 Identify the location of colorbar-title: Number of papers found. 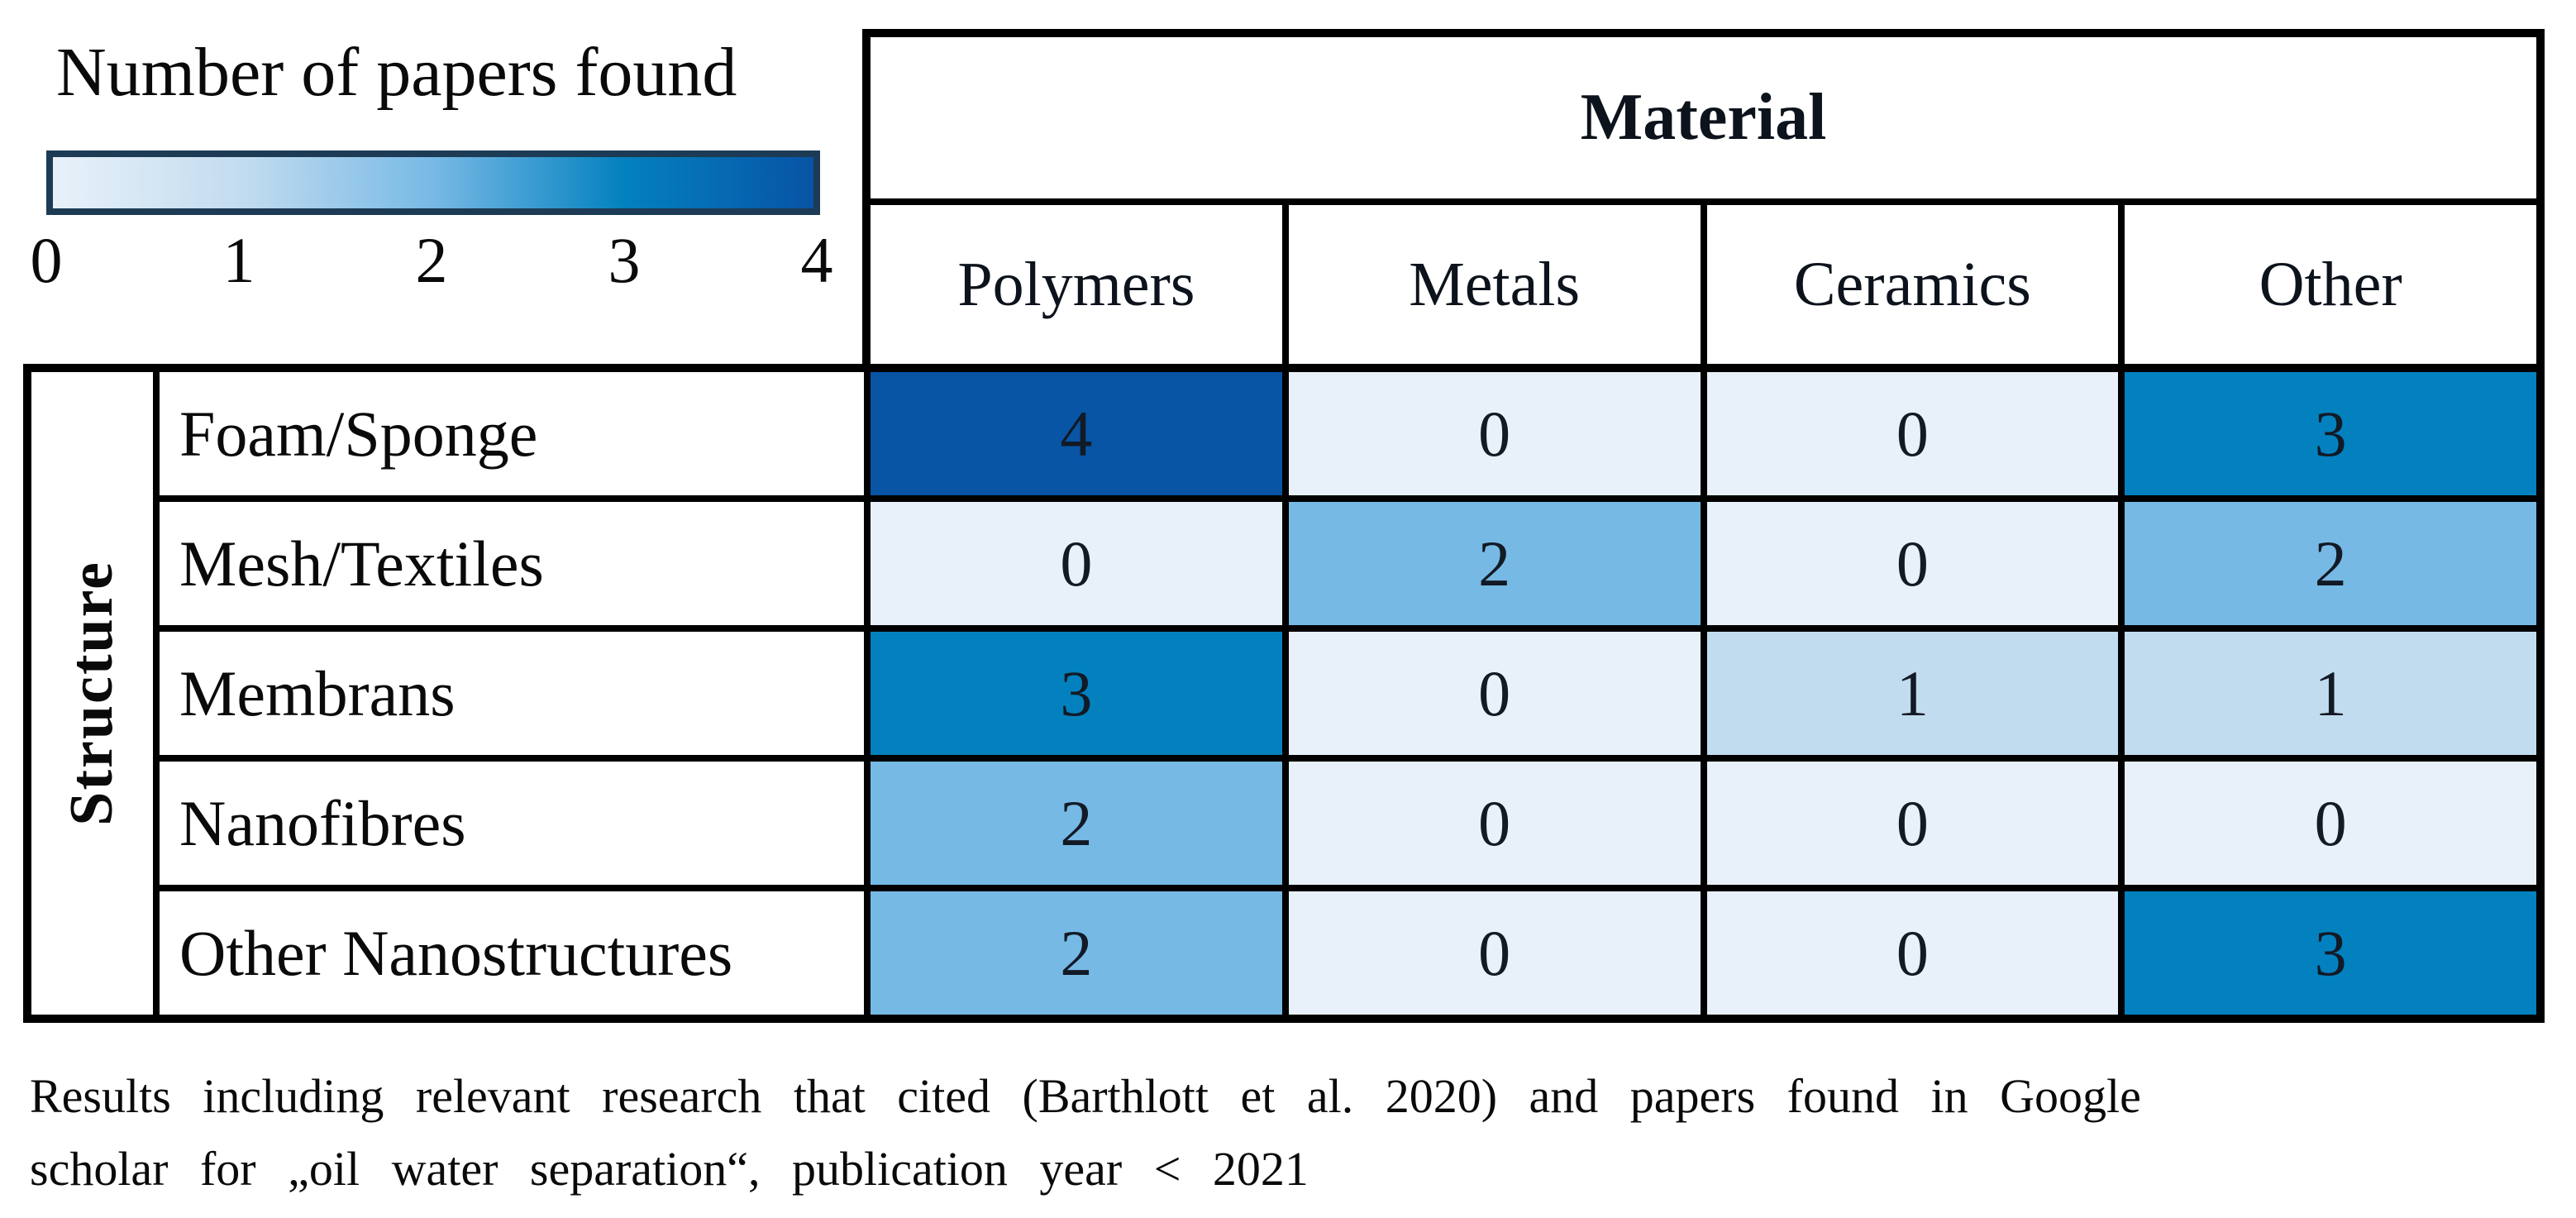
(396, 72).